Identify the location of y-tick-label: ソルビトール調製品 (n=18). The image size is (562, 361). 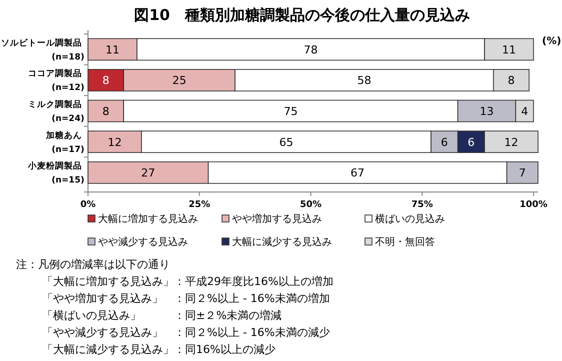
(42, 49).